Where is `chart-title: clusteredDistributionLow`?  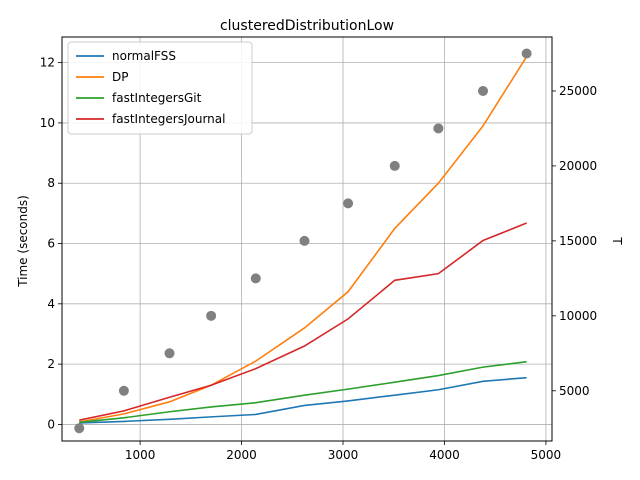 chart-title: clusteredDistributionLow is located at coordinates (307, 26).